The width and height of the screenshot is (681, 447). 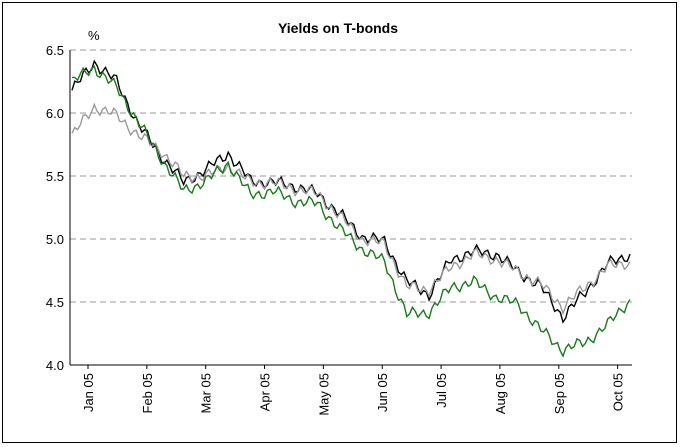 What do you see at coordinates (55, 176) in the screenshot?
I see `y-tick-label: 5.5` at bounding box center [55, 176].